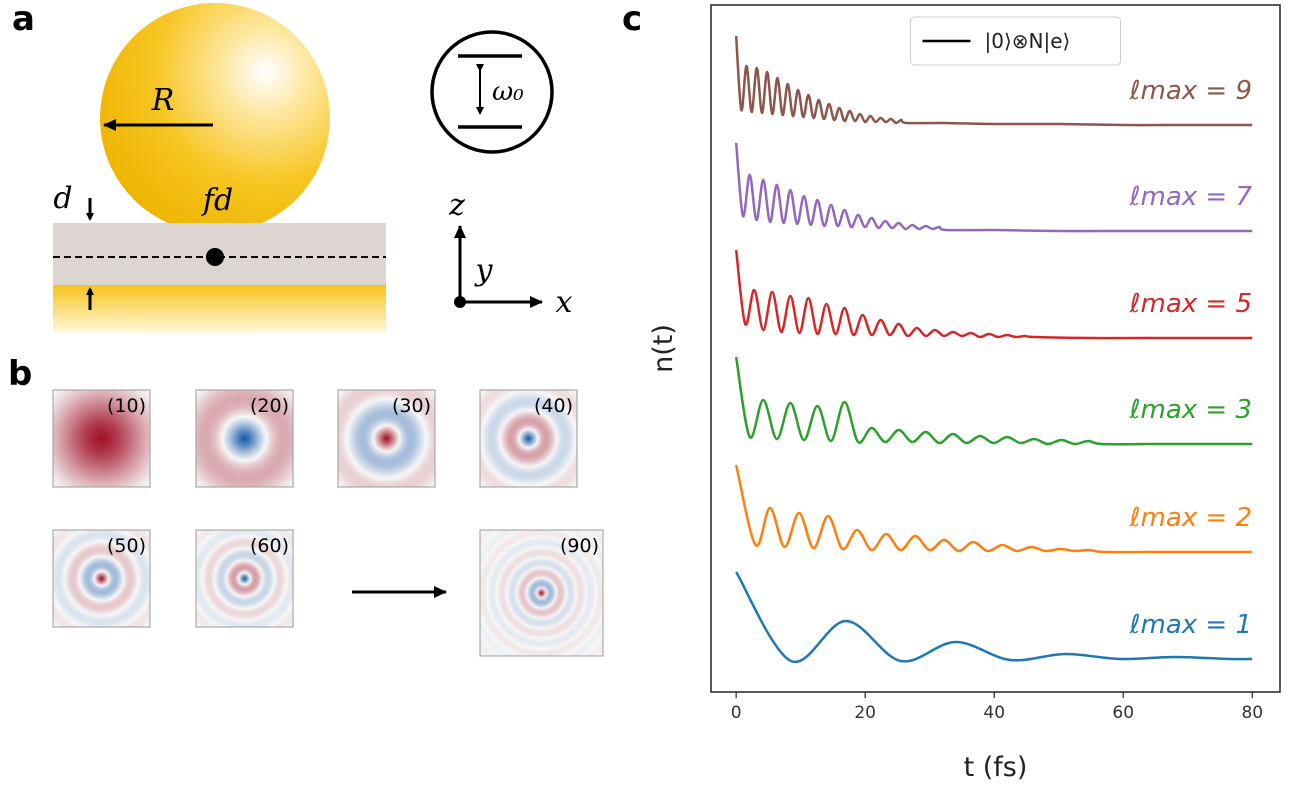 The height and width of the screenshot is (785, 1292). I want to click on radius-label: R, so click(163, 100).